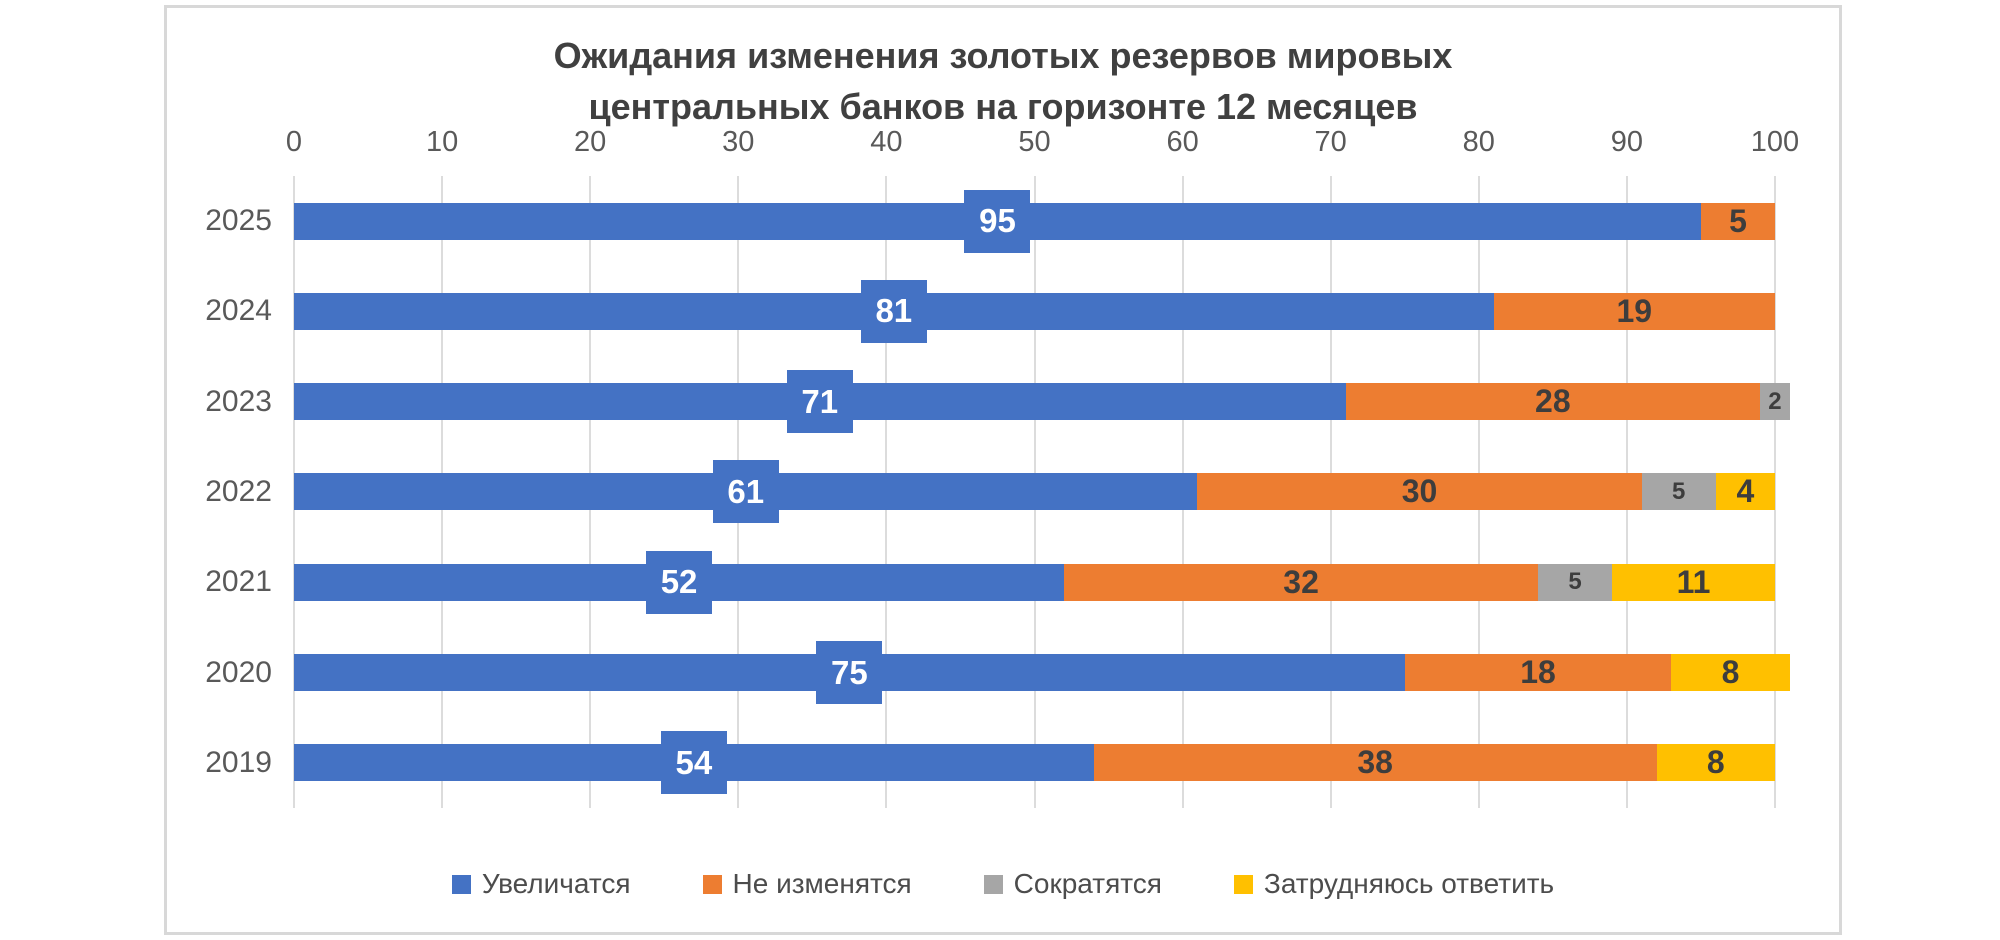 The height and width of the screenshot is (940, 2000). I want to click on bar-value-label: 4, so click(1745, 491).